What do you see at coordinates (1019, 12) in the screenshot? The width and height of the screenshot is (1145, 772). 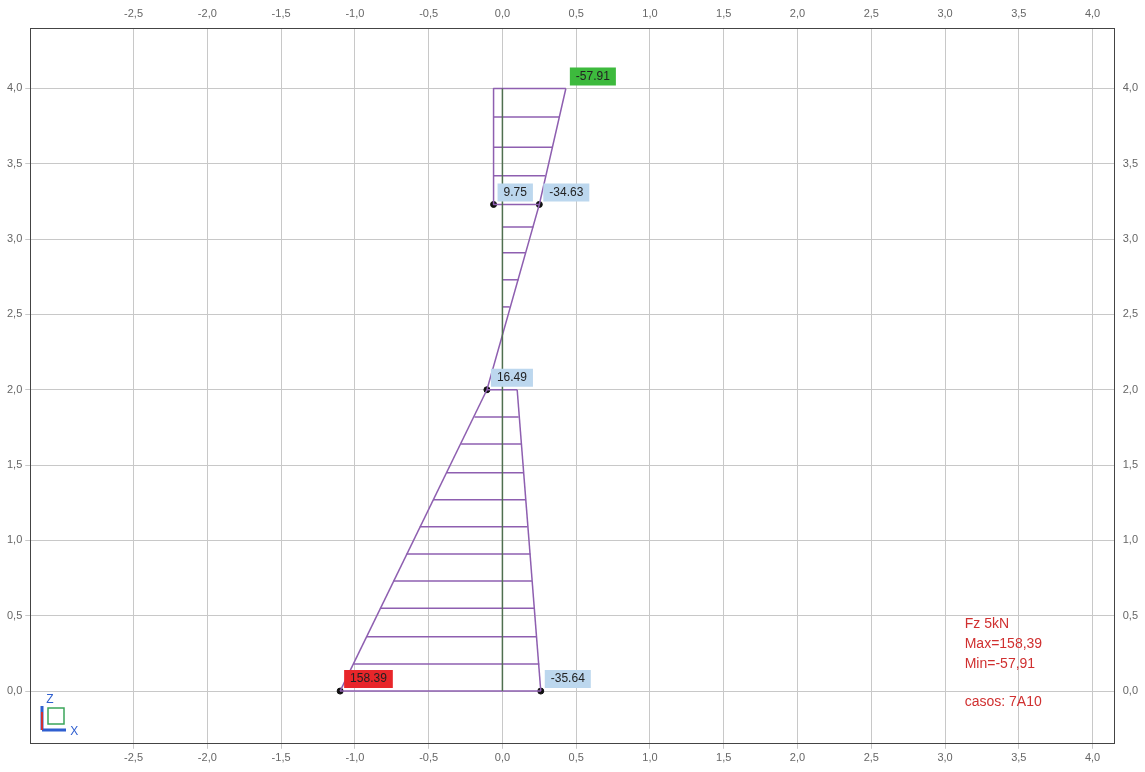 I see `x2-tick-label: 3,5` at bounding box center [1019, 12].